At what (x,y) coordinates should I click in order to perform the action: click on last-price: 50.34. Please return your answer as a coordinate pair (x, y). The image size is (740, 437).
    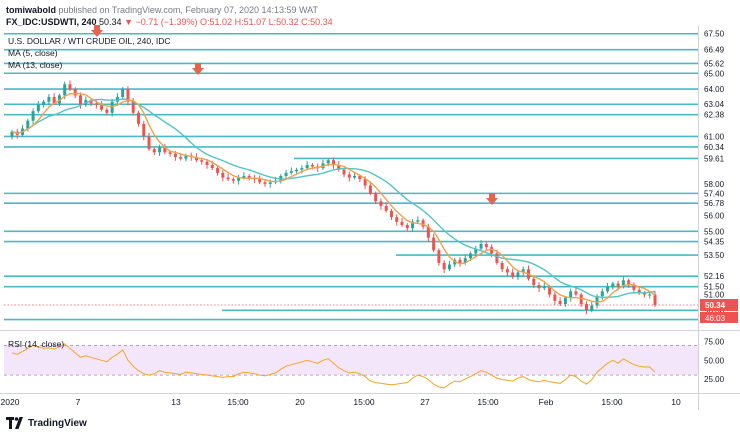
    Looking at the image, I should click on (110, 22).